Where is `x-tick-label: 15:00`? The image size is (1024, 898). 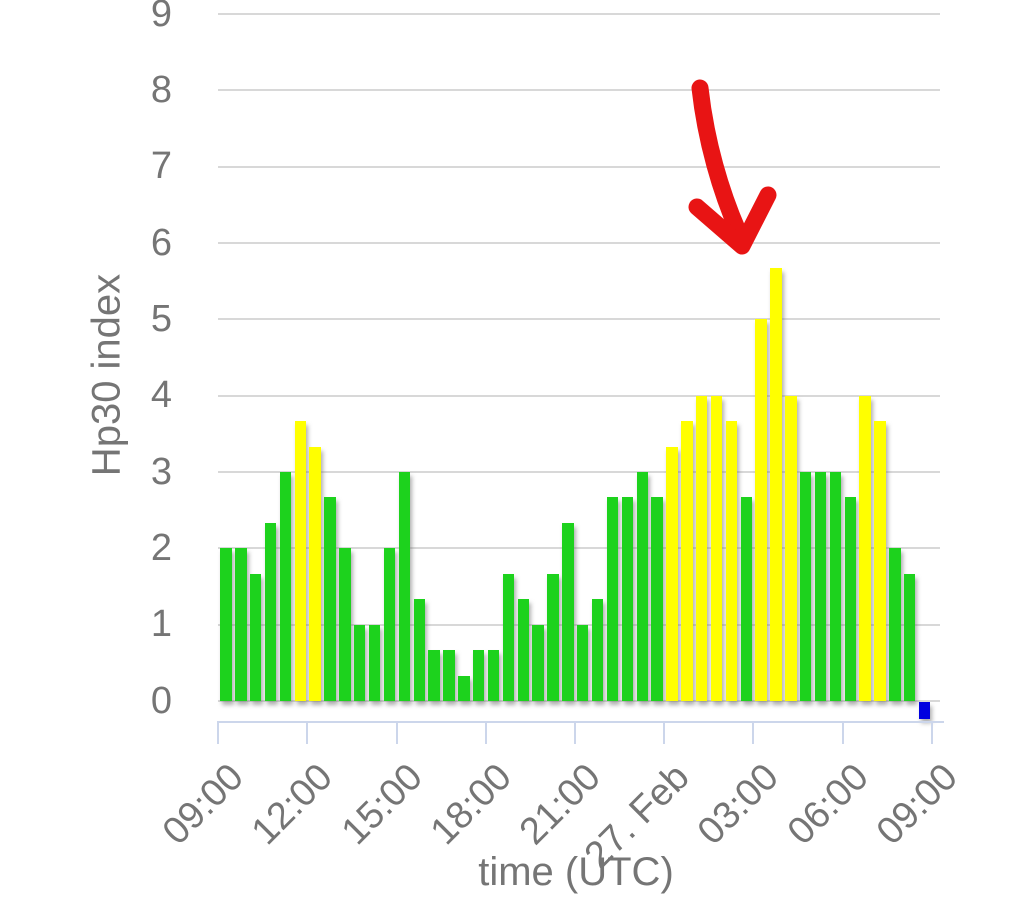 x-tick-label: 15:00 is located at coordinates (382, 804).